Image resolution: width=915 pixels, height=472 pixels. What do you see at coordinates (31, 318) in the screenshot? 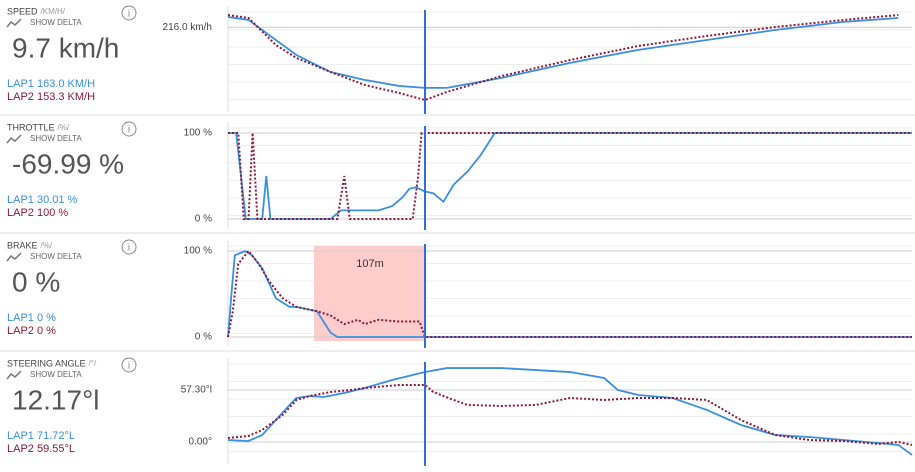
I see `lap1-value: LAP1 0 %` at bounding box center [31, 318].